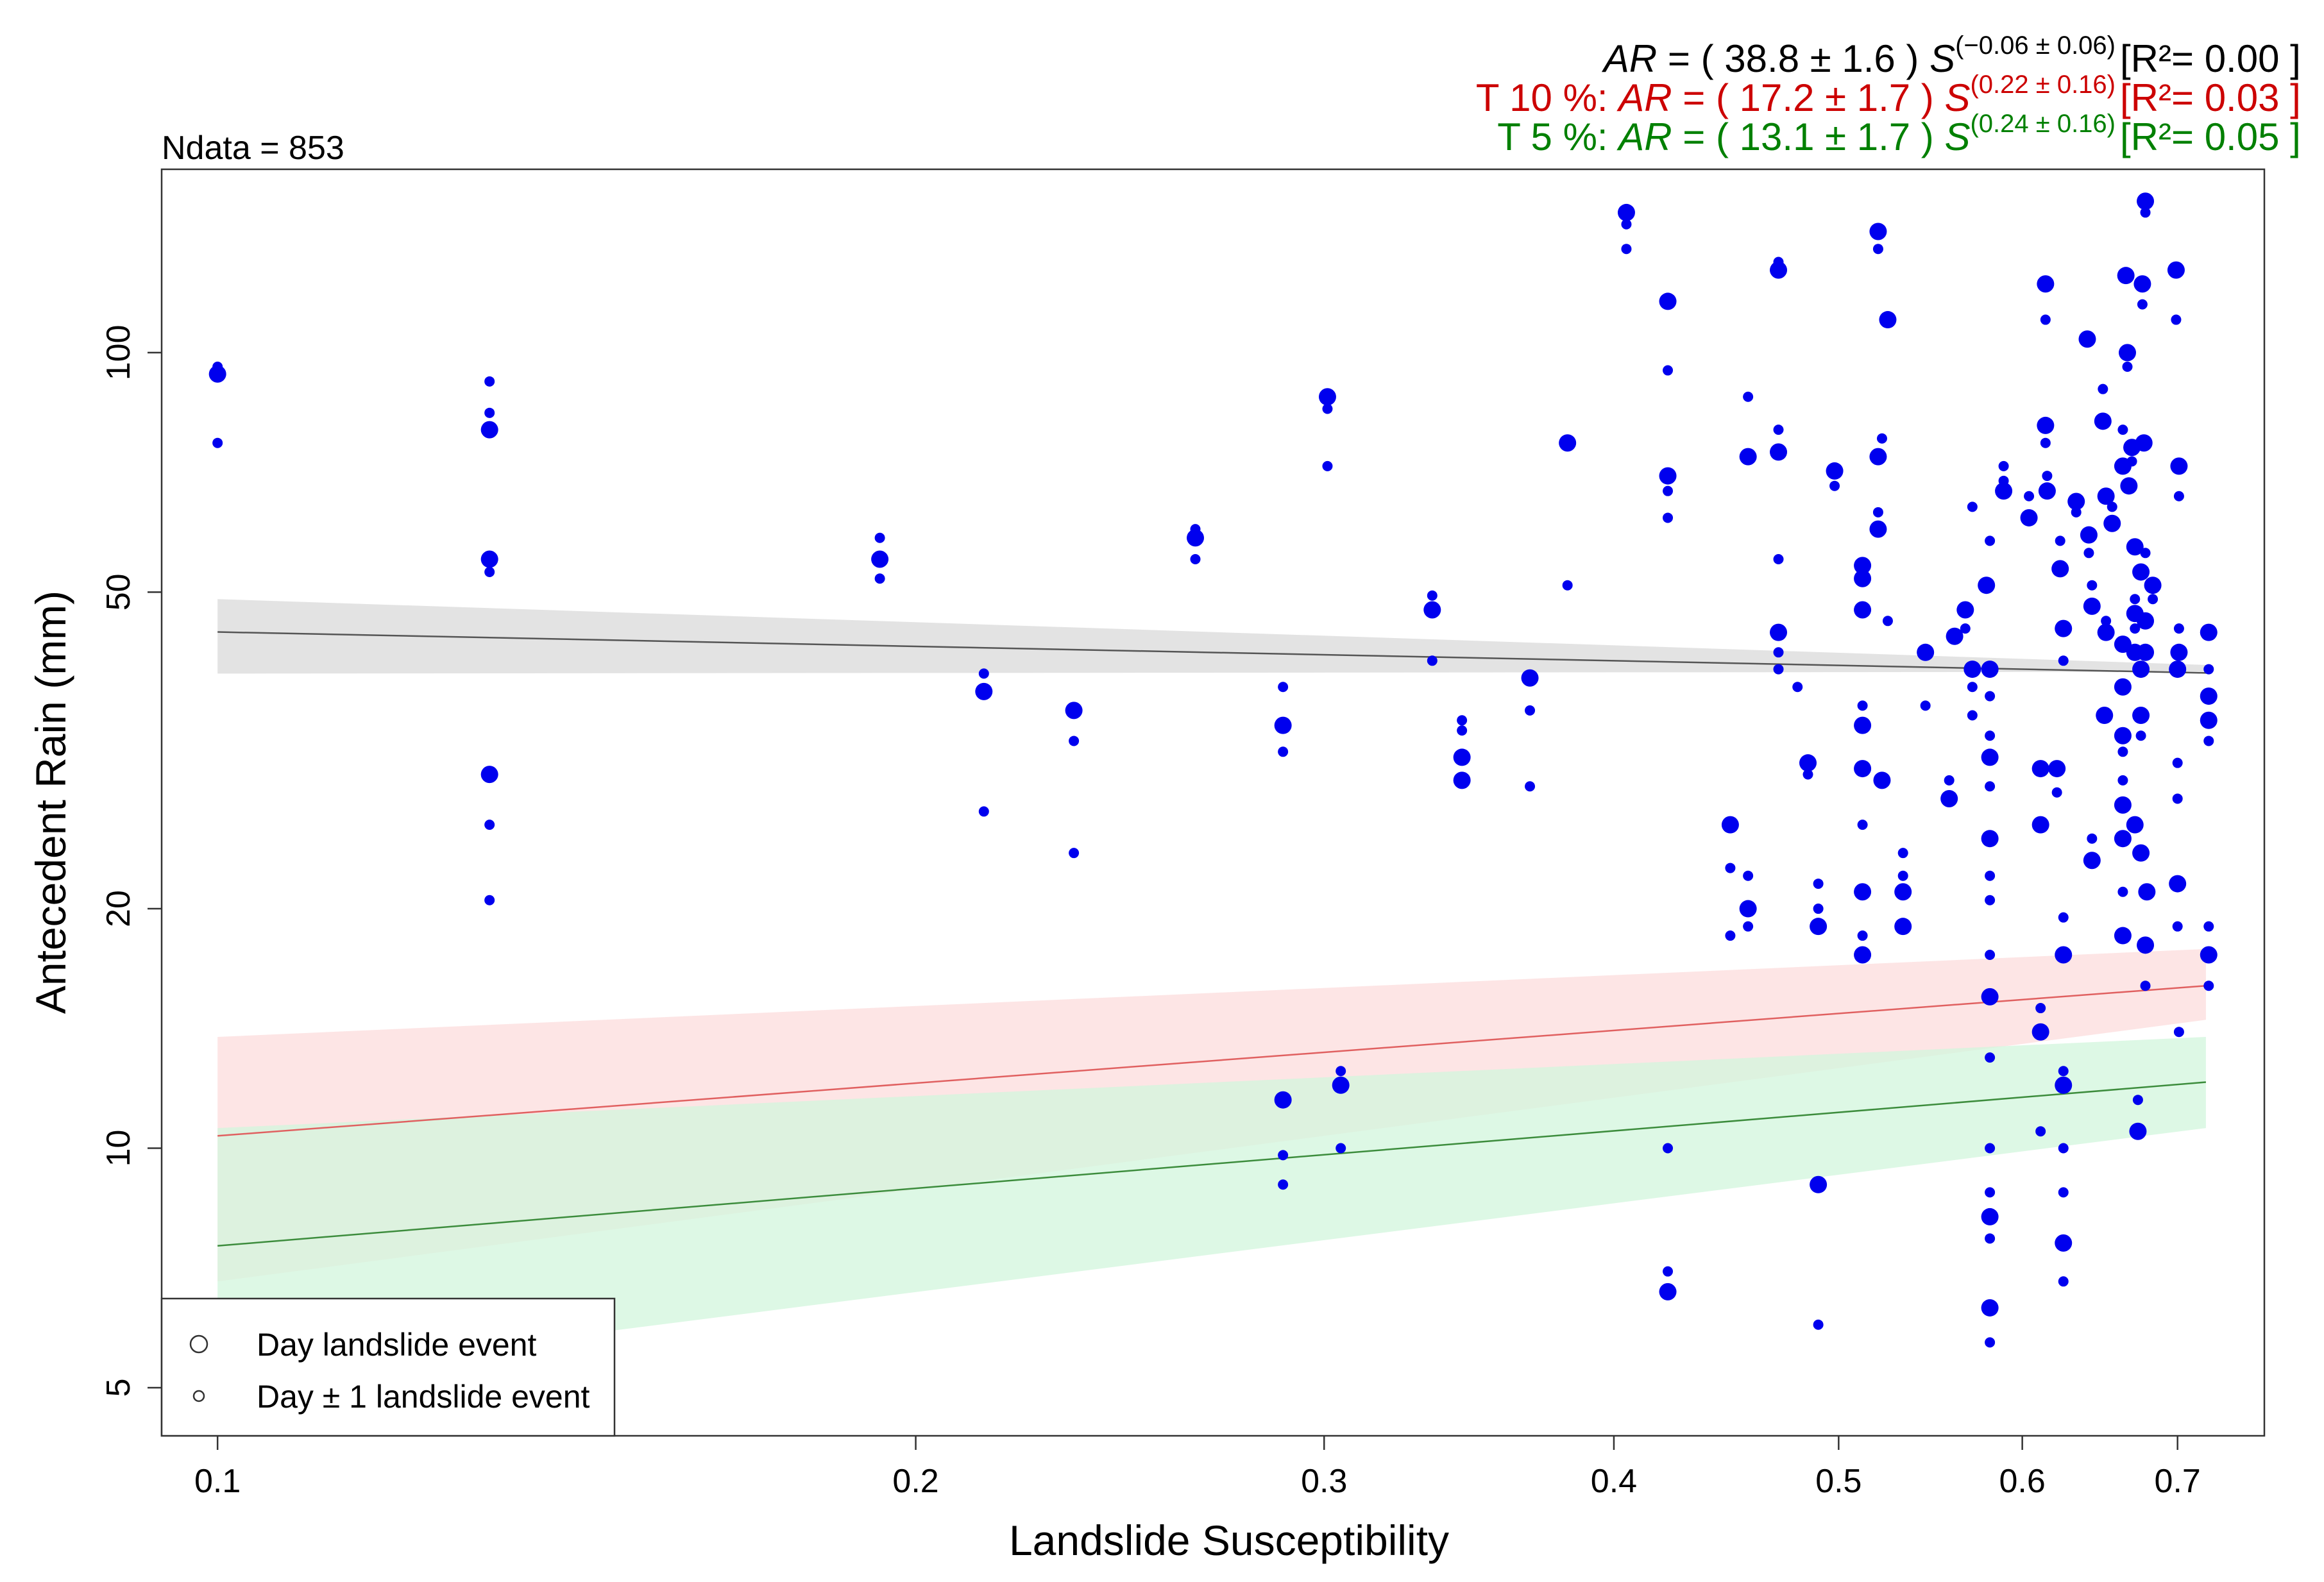 Image resolution: width=2324 pixels, height=1582 pixels. I want to click on equation-fit-base: S, so click(1942, 59).